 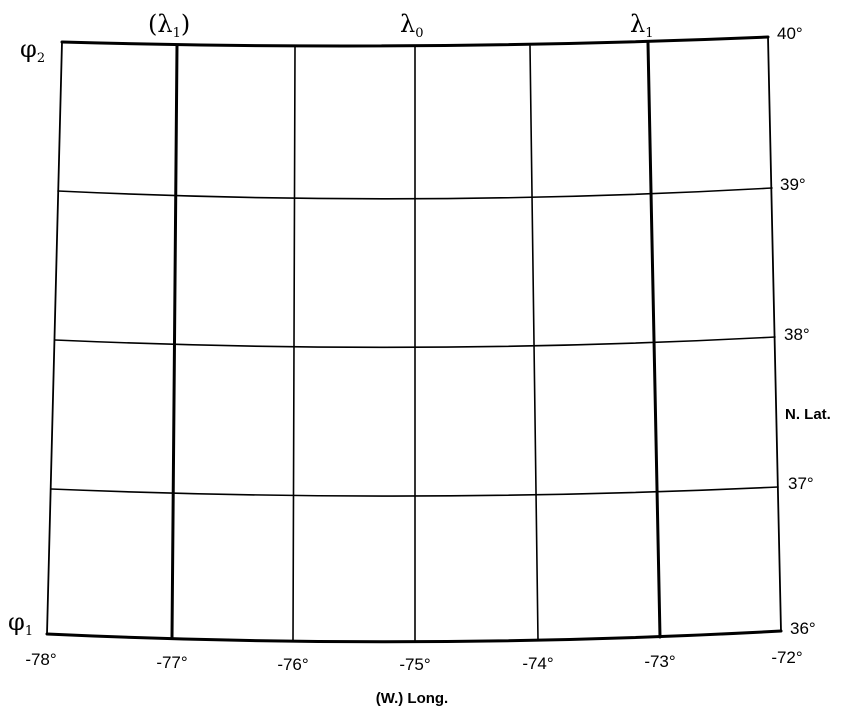 What do you see at coordinates (808, 414) in the screenshot?
I see `y-axis-title: N. Lat.` at bounding box center [808, 414].